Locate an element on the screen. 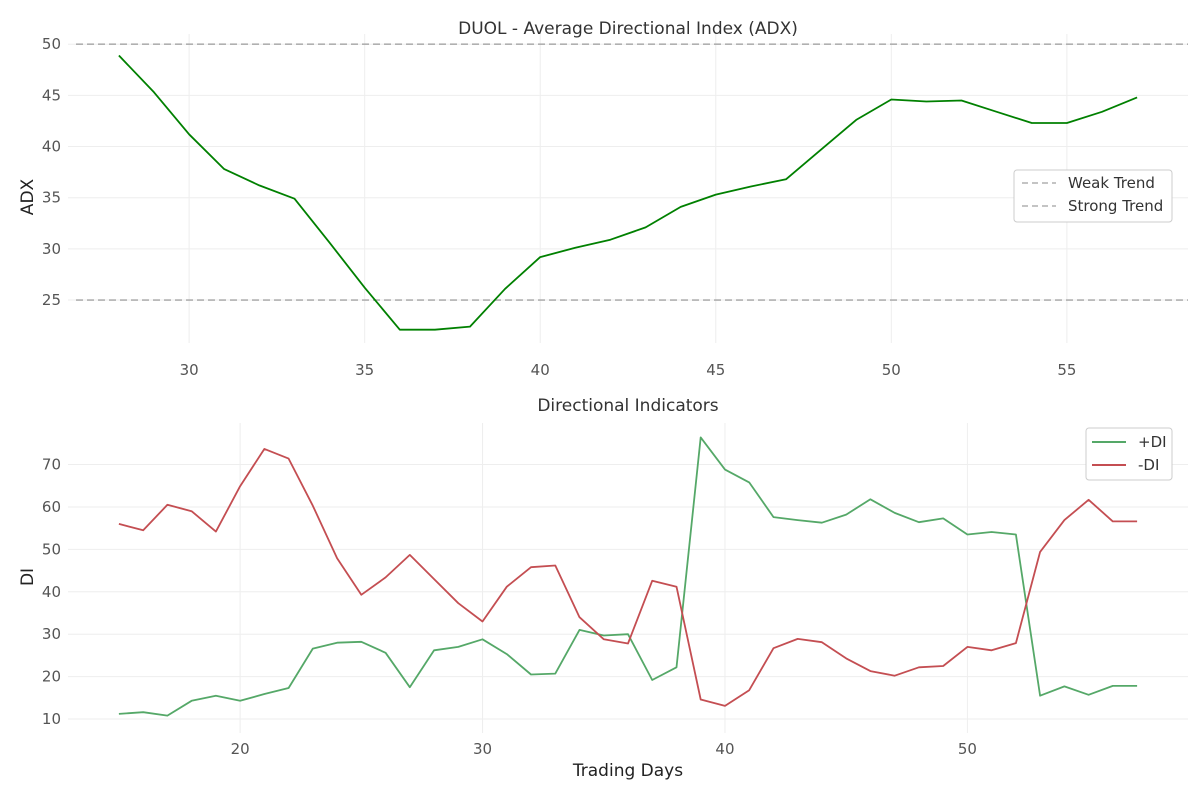 This screenshot has width=1200, height=800. adx-legend: Weak Trend Strong Trend is located at coordinates (1093, 196).